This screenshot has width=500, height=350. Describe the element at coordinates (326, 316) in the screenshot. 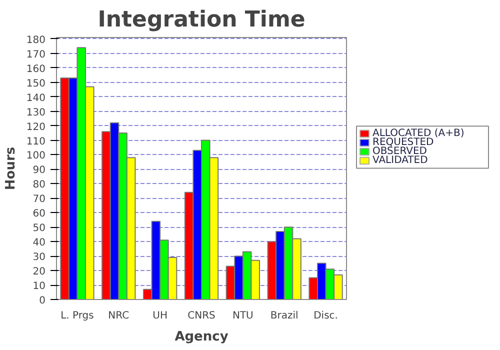

I see `x-tick-label: Disc.` at that location.